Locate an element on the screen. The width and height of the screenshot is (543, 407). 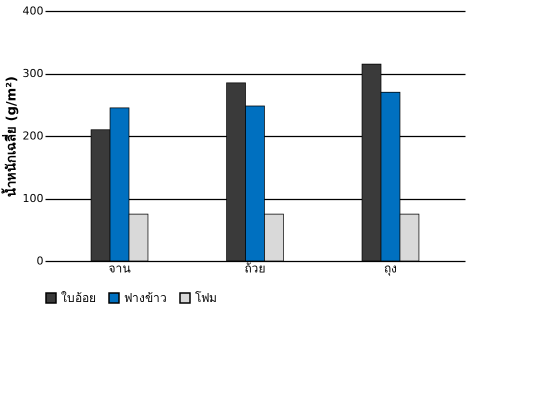
legend-label: ใบอ้อย is located at coordinates (78, 298).